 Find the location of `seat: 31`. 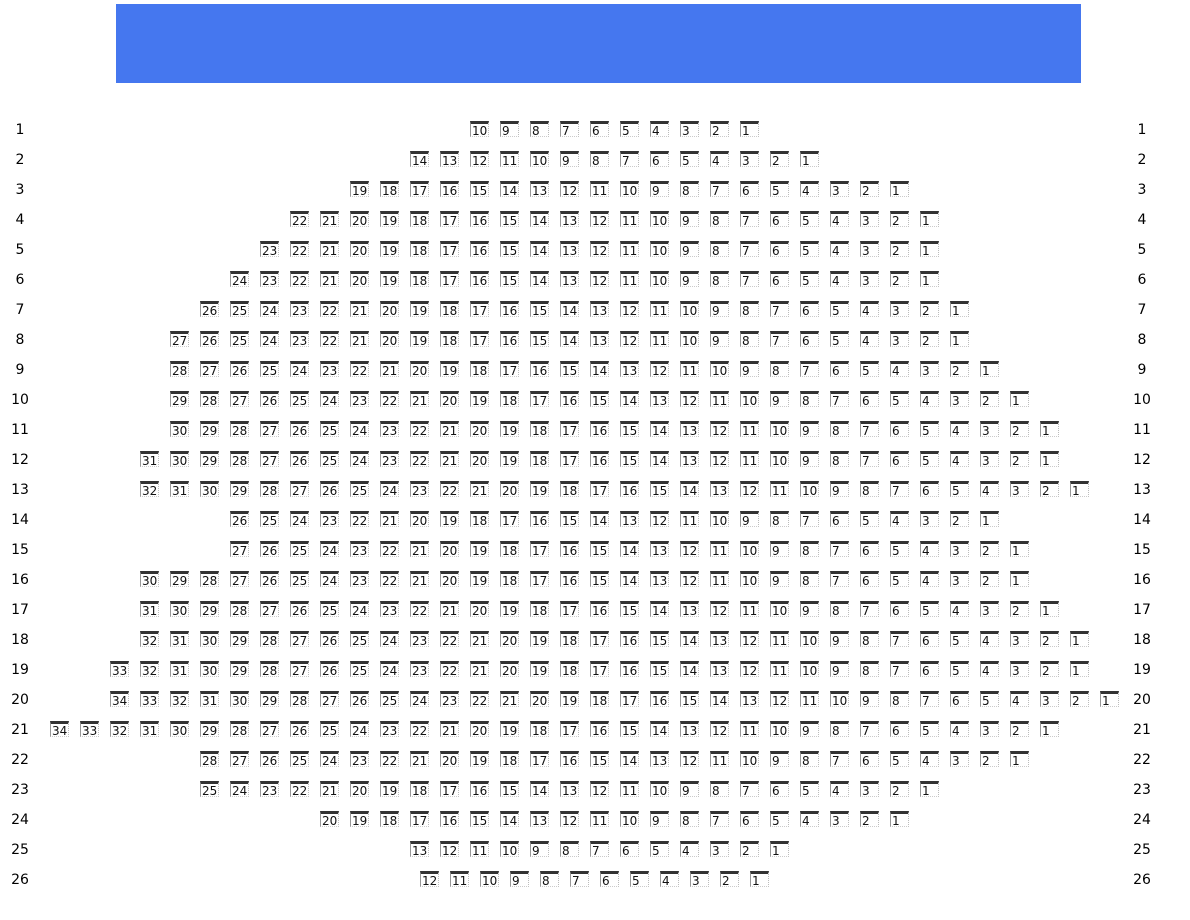

seat: 31 is located at coordinates (149, 459).